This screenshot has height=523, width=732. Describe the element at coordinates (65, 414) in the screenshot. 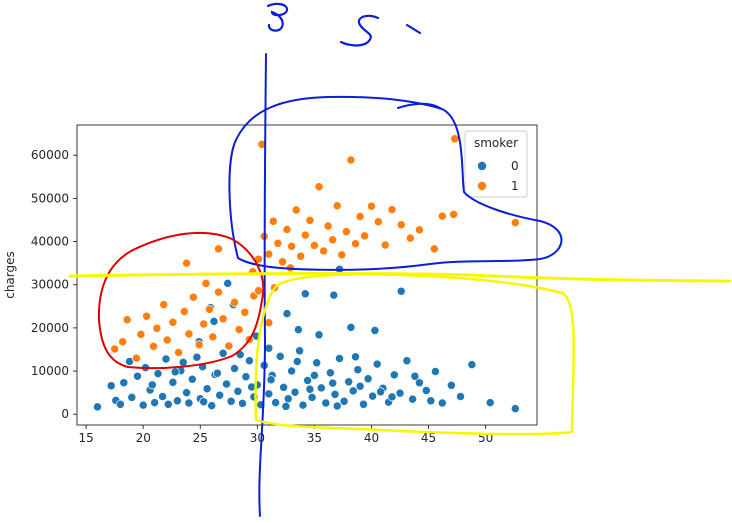

I see `y-tick-label: 0` at that location.